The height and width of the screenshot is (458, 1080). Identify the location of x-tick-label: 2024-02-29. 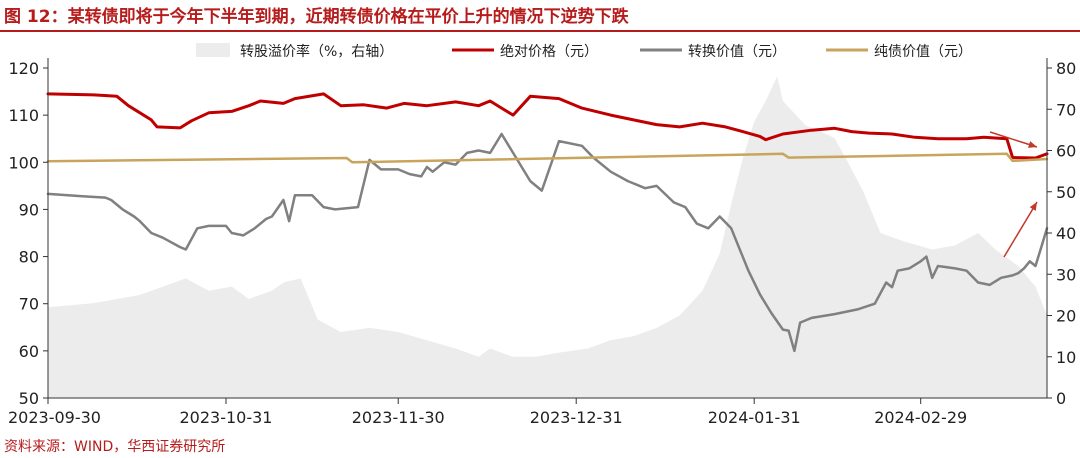
(920, 417).